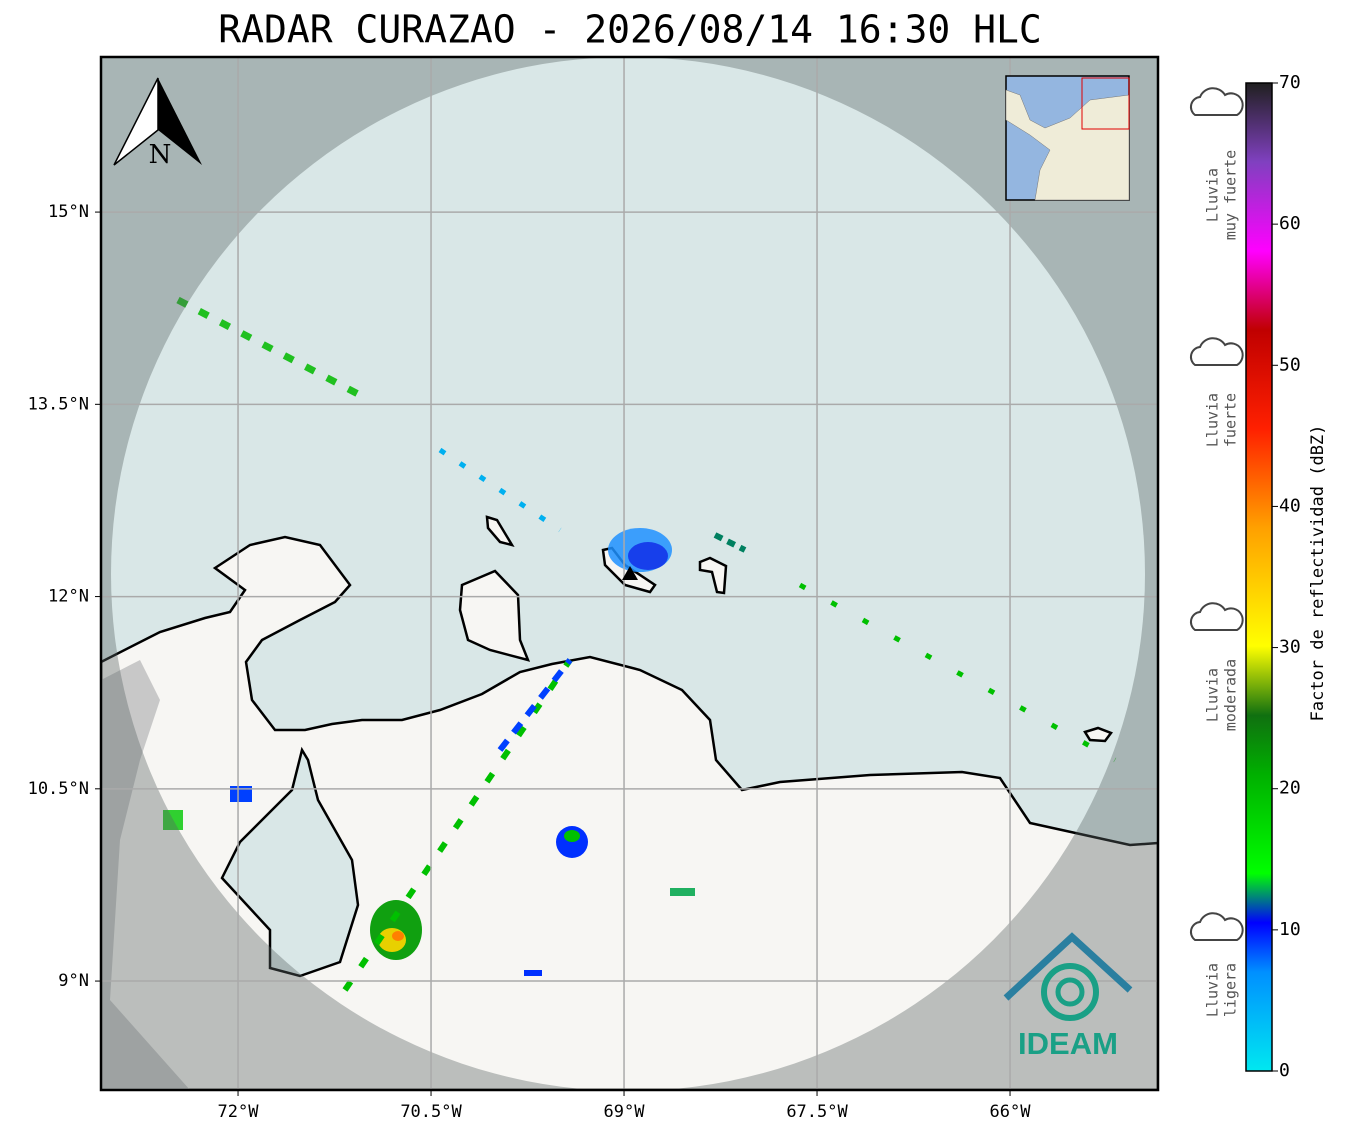  Describe the element at coordinates (157, 123) in the screenshot. I see `north-arrow: N` at that location.